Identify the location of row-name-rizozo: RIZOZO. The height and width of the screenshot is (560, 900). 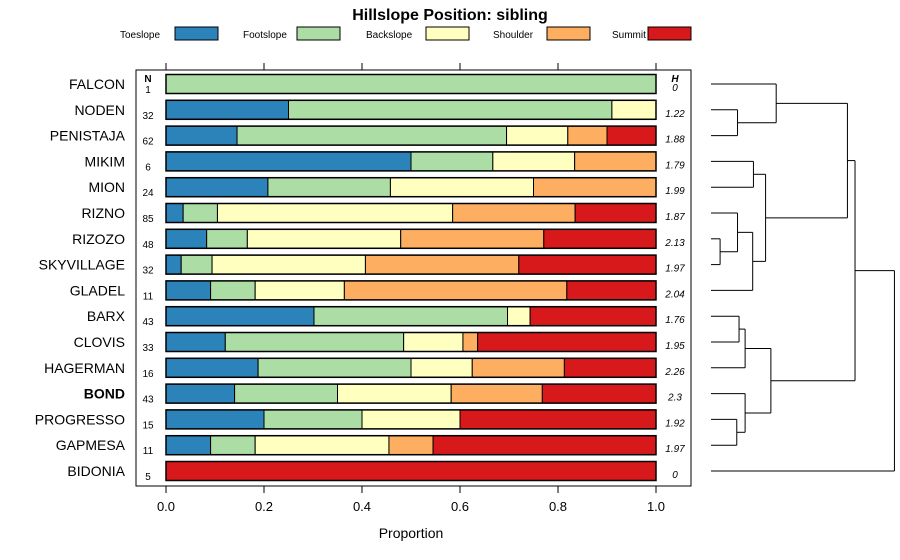
(98, 239).